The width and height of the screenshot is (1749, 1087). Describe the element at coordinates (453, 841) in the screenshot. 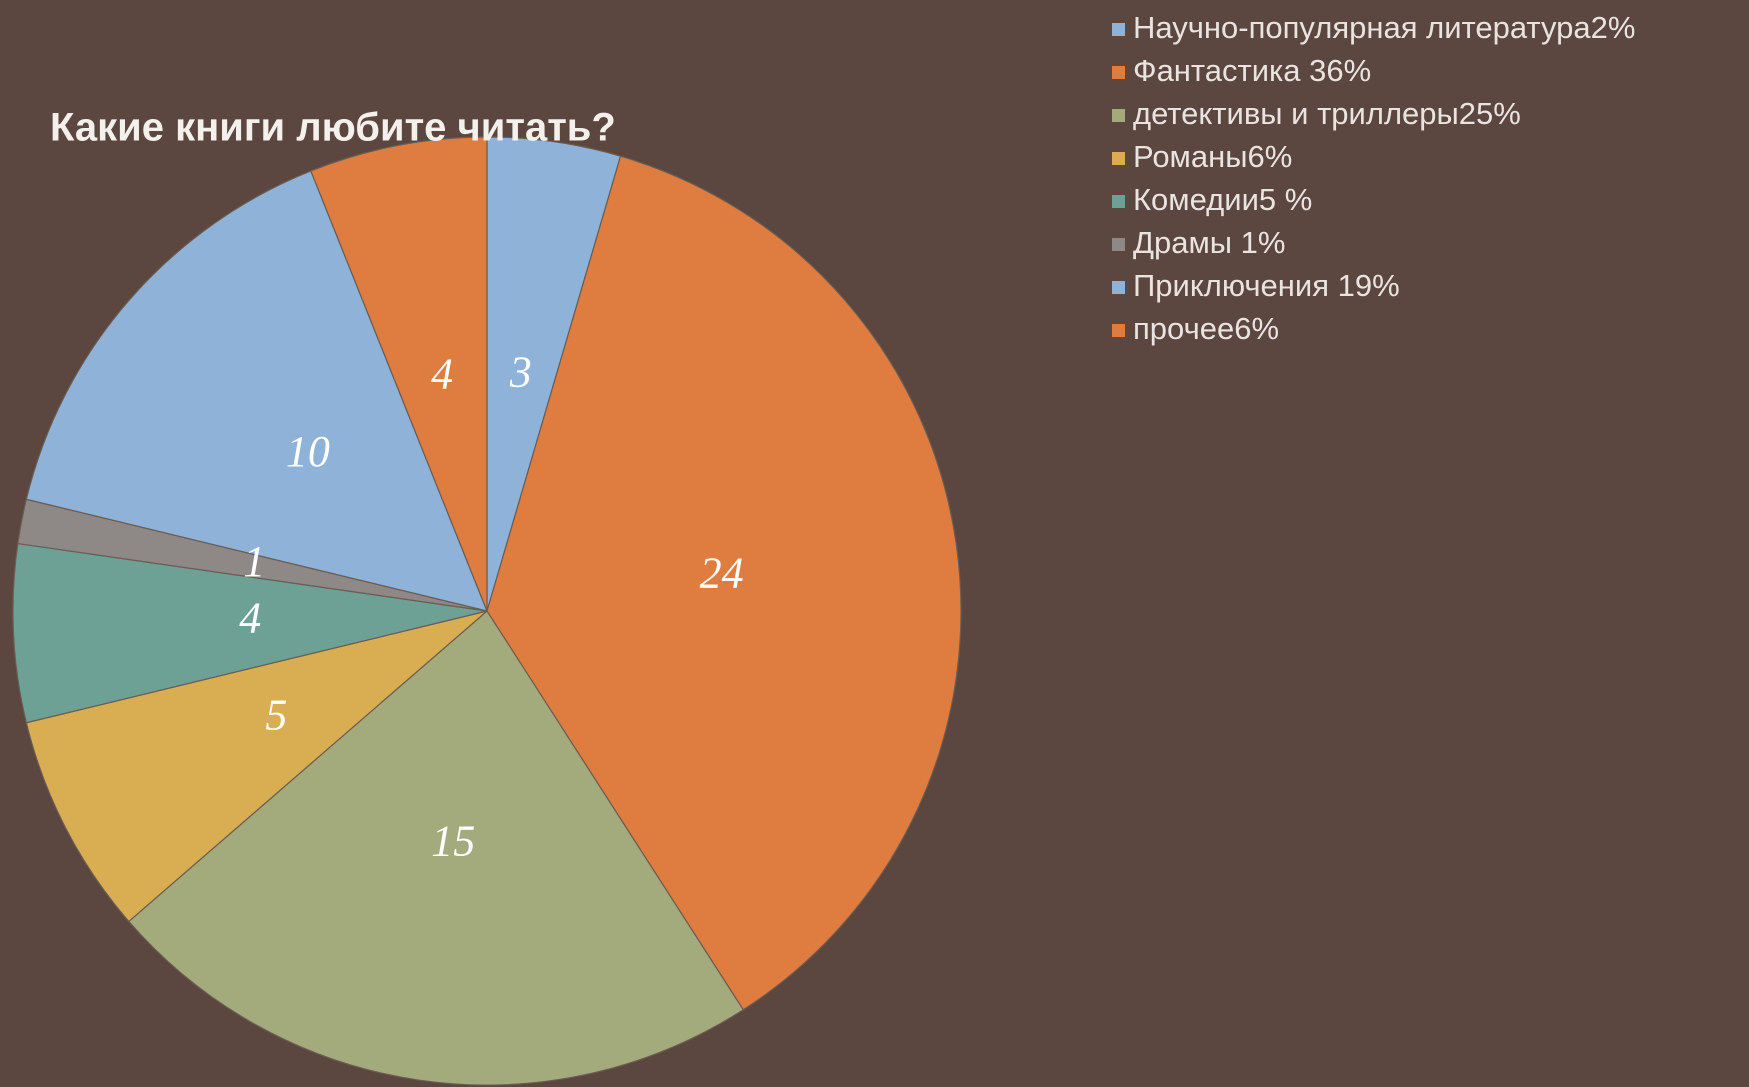

I see `data-label: 15` at that location.